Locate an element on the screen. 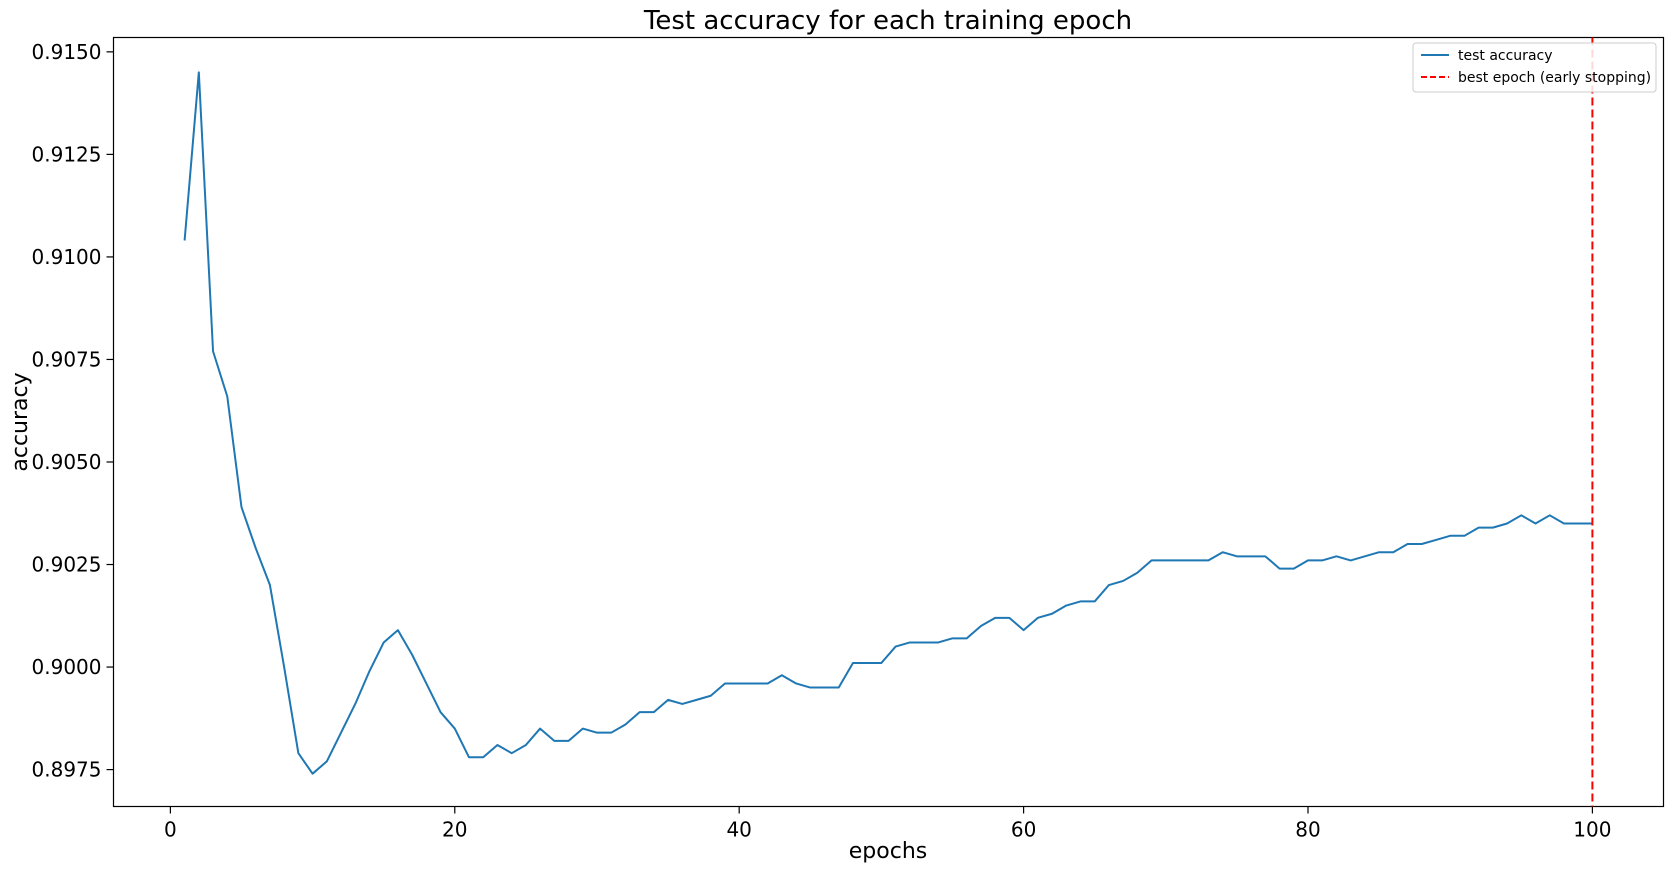 The image size is (1673, 871). x-axis: 0 20 40 60 80 100 is located at coordinates (887, 824).